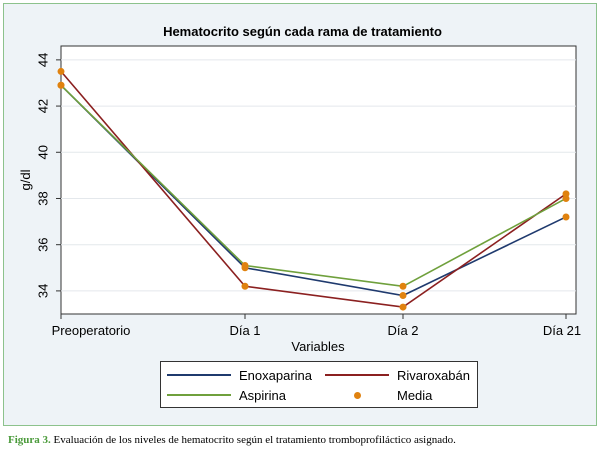  I want to click on legend-label-aspirina: Aspirina, so click(262, 395).